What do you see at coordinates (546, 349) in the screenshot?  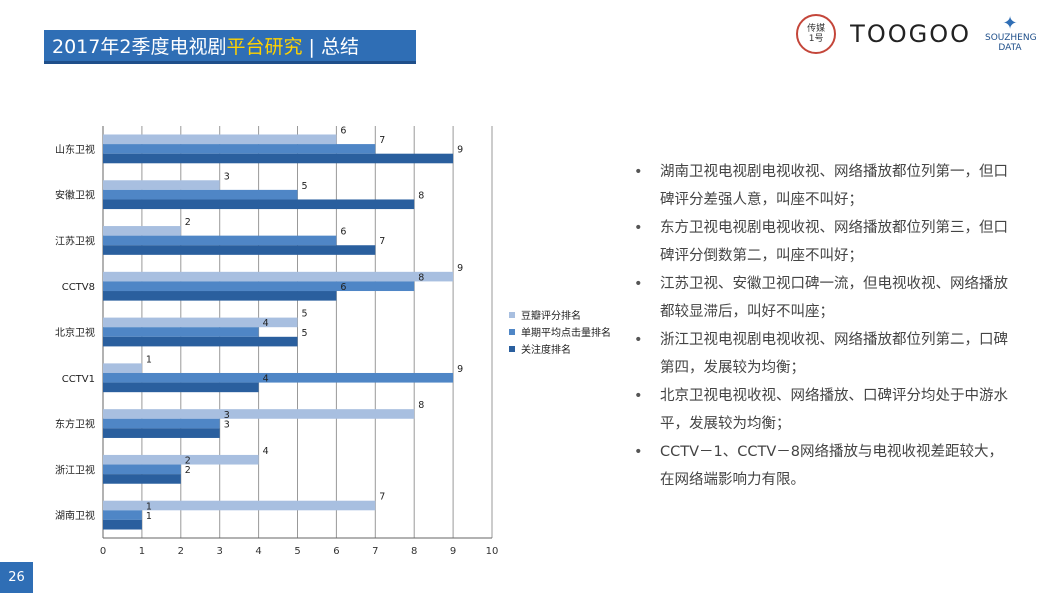 I see `legend-label: 关注度排名` at bounding box center [546, 349].